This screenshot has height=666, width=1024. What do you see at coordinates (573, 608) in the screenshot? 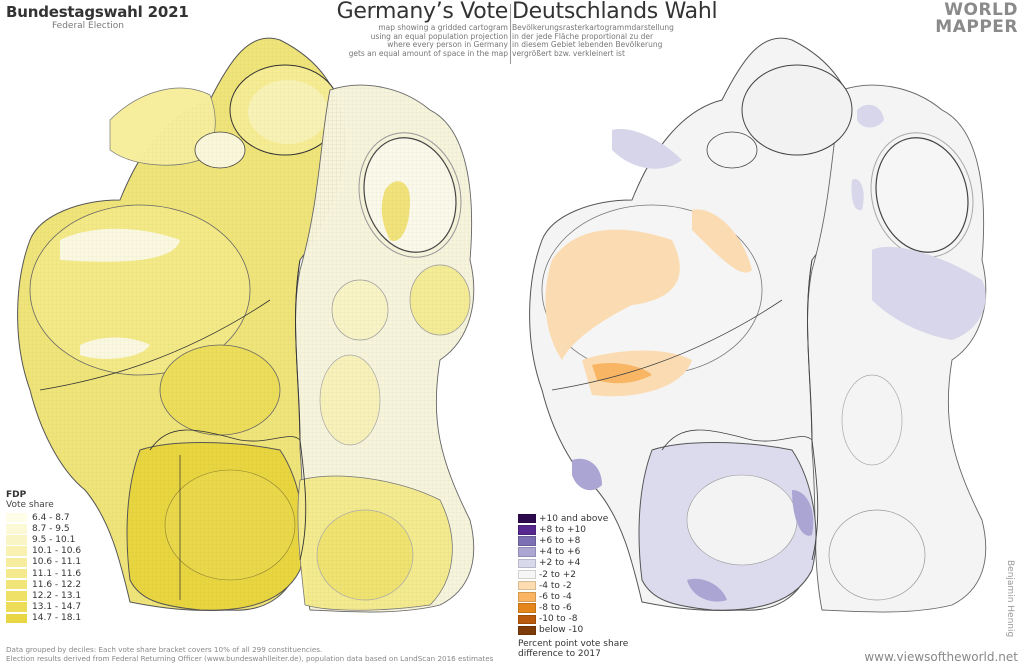
I see `legend-item: -8 to -6` at bounding box center [573, 608].